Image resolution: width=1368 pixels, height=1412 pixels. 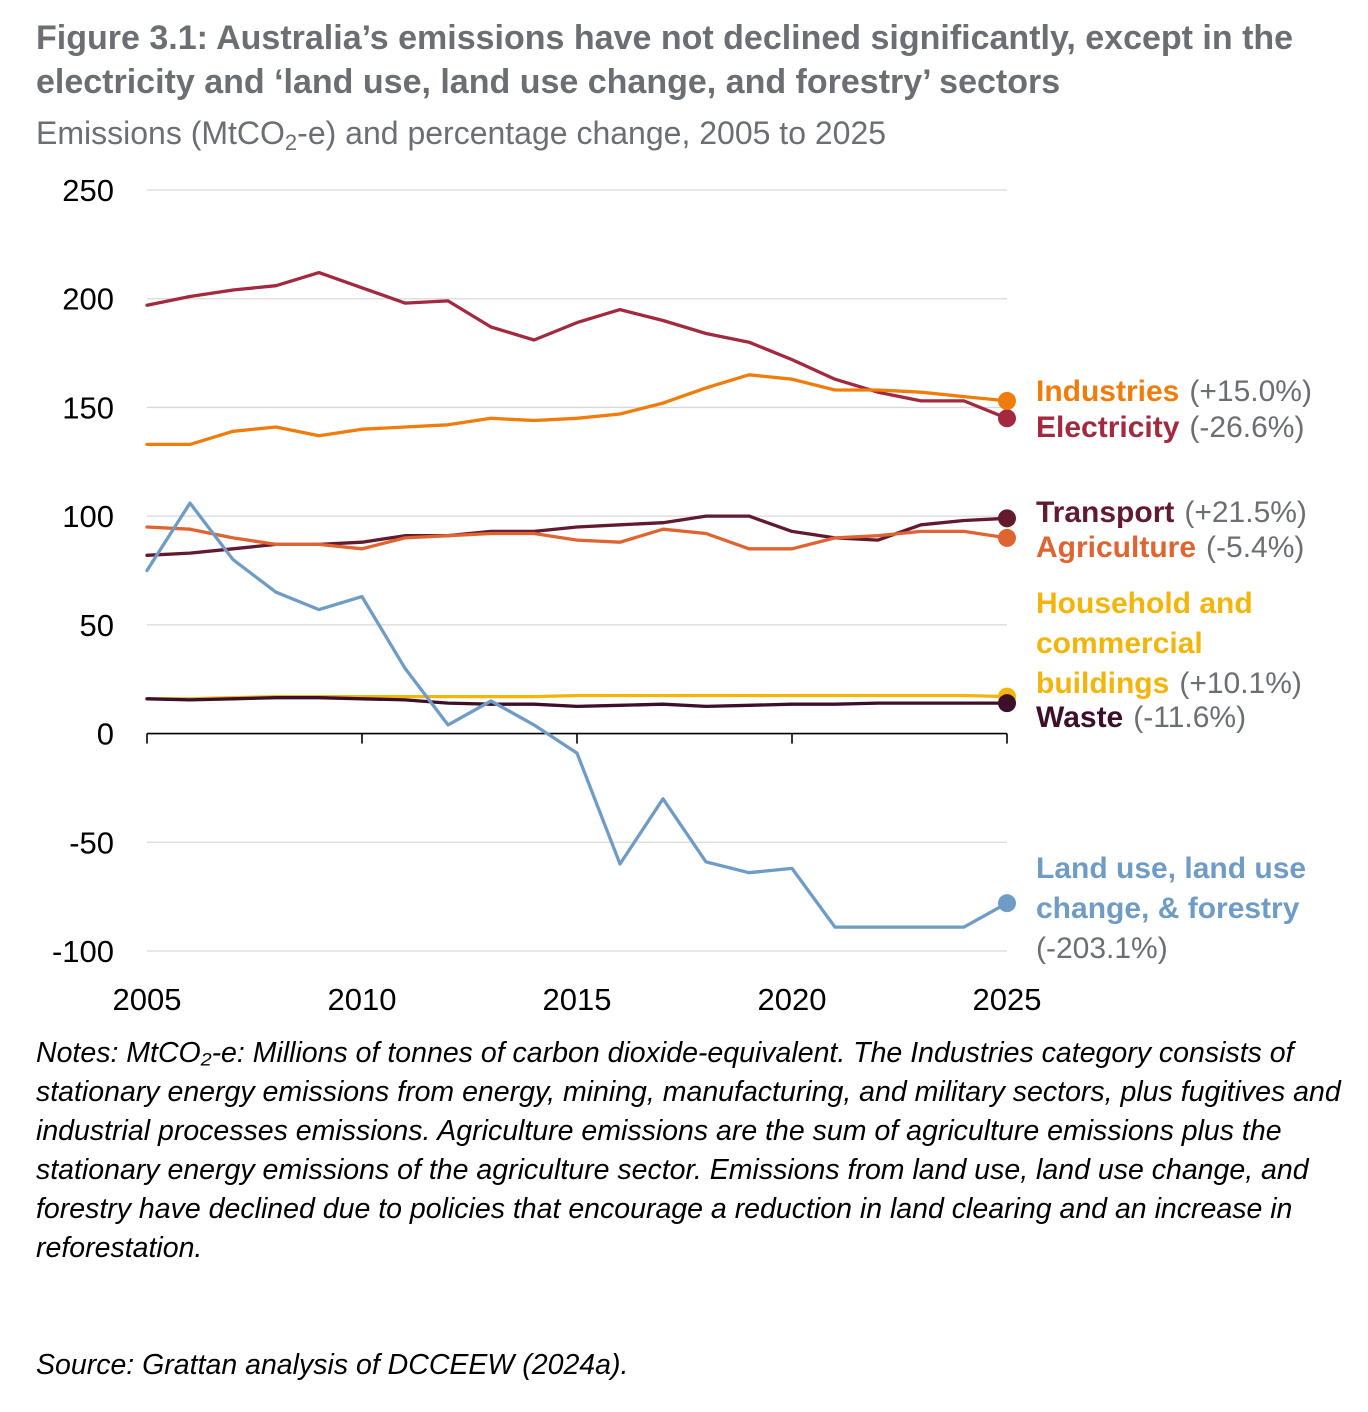 I want to click on series-label-1: Industries (+15.0%), so click(x=1174, y=391).